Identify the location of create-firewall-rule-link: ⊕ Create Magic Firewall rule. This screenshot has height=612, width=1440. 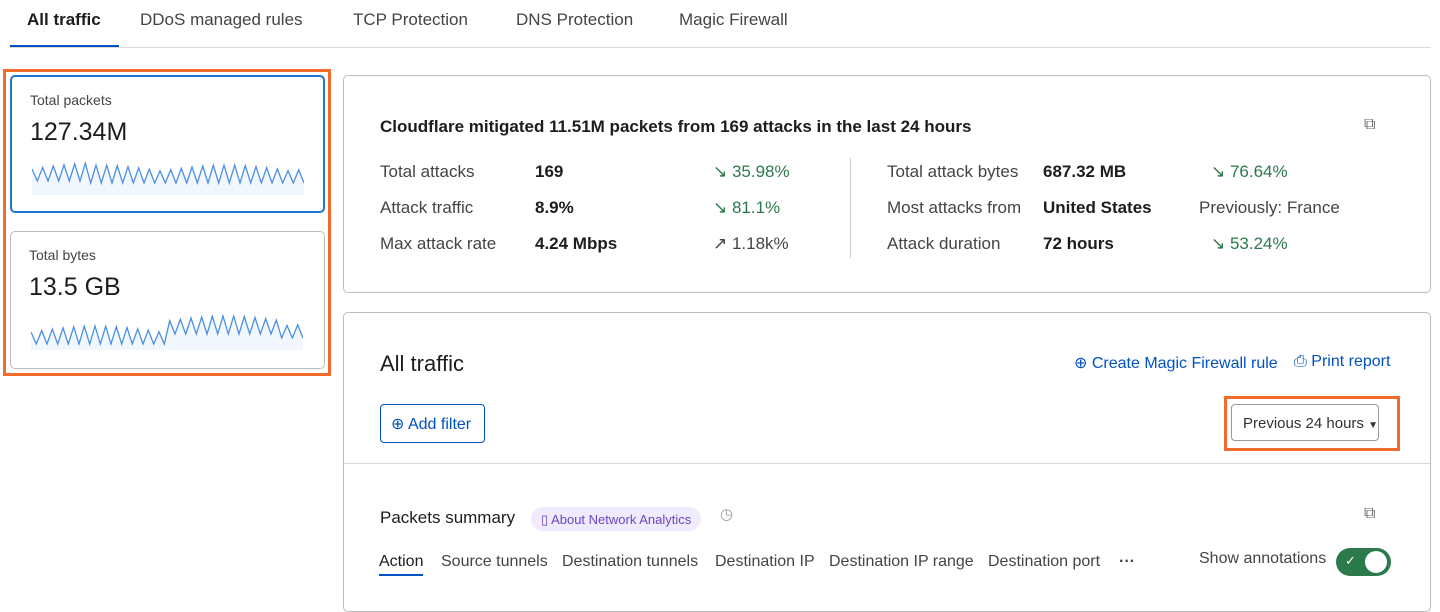
(1176, 363).